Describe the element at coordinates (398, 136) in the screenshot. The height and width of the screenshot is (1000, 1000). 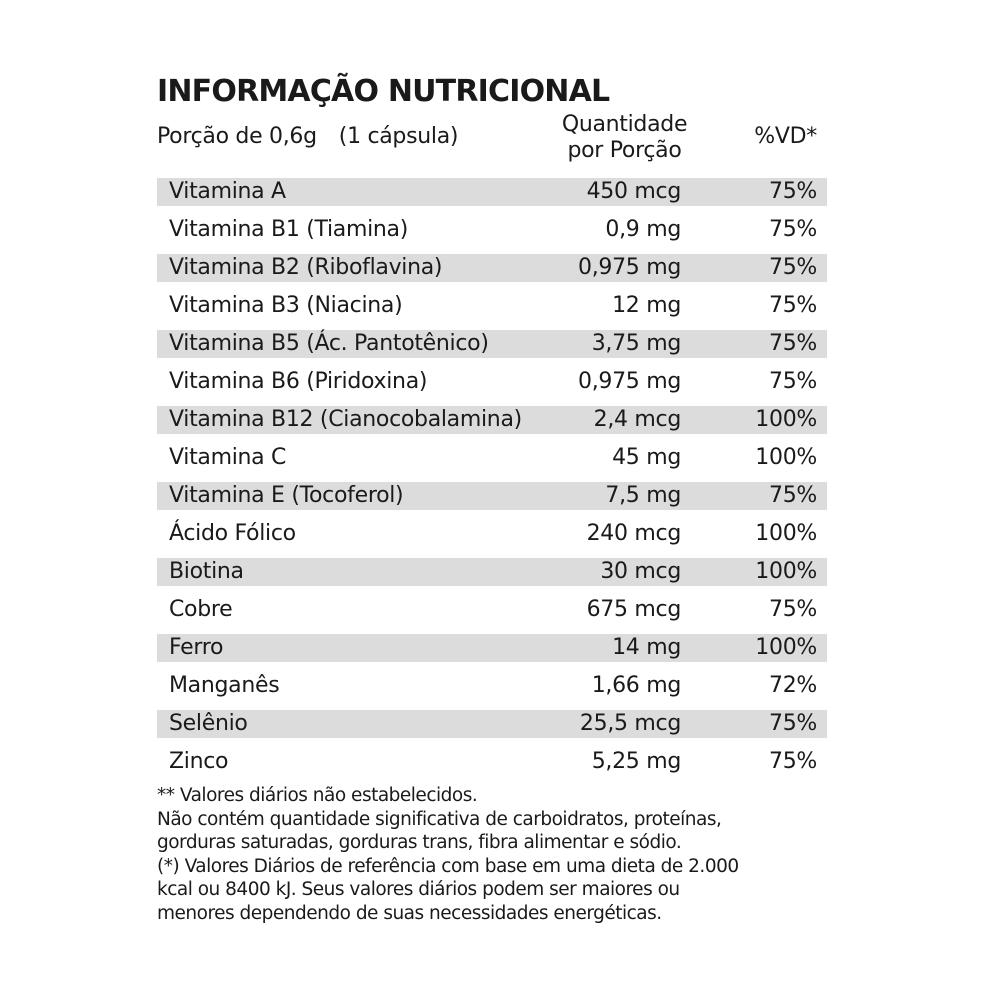
I see `capsule-count: (1 cápsula)` at that location.